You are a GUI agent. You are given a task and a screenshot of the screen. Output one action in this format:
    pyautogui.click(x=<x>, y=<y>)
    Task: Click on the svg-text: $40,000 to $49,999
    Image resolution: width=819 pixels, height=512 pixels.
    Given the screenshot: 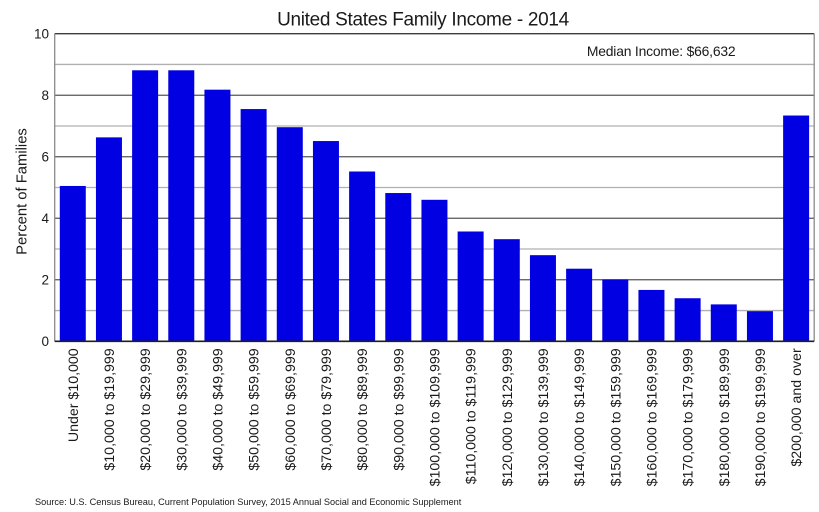 What is the action you would take?
    pyautogui.click(x=218, y=409)
    